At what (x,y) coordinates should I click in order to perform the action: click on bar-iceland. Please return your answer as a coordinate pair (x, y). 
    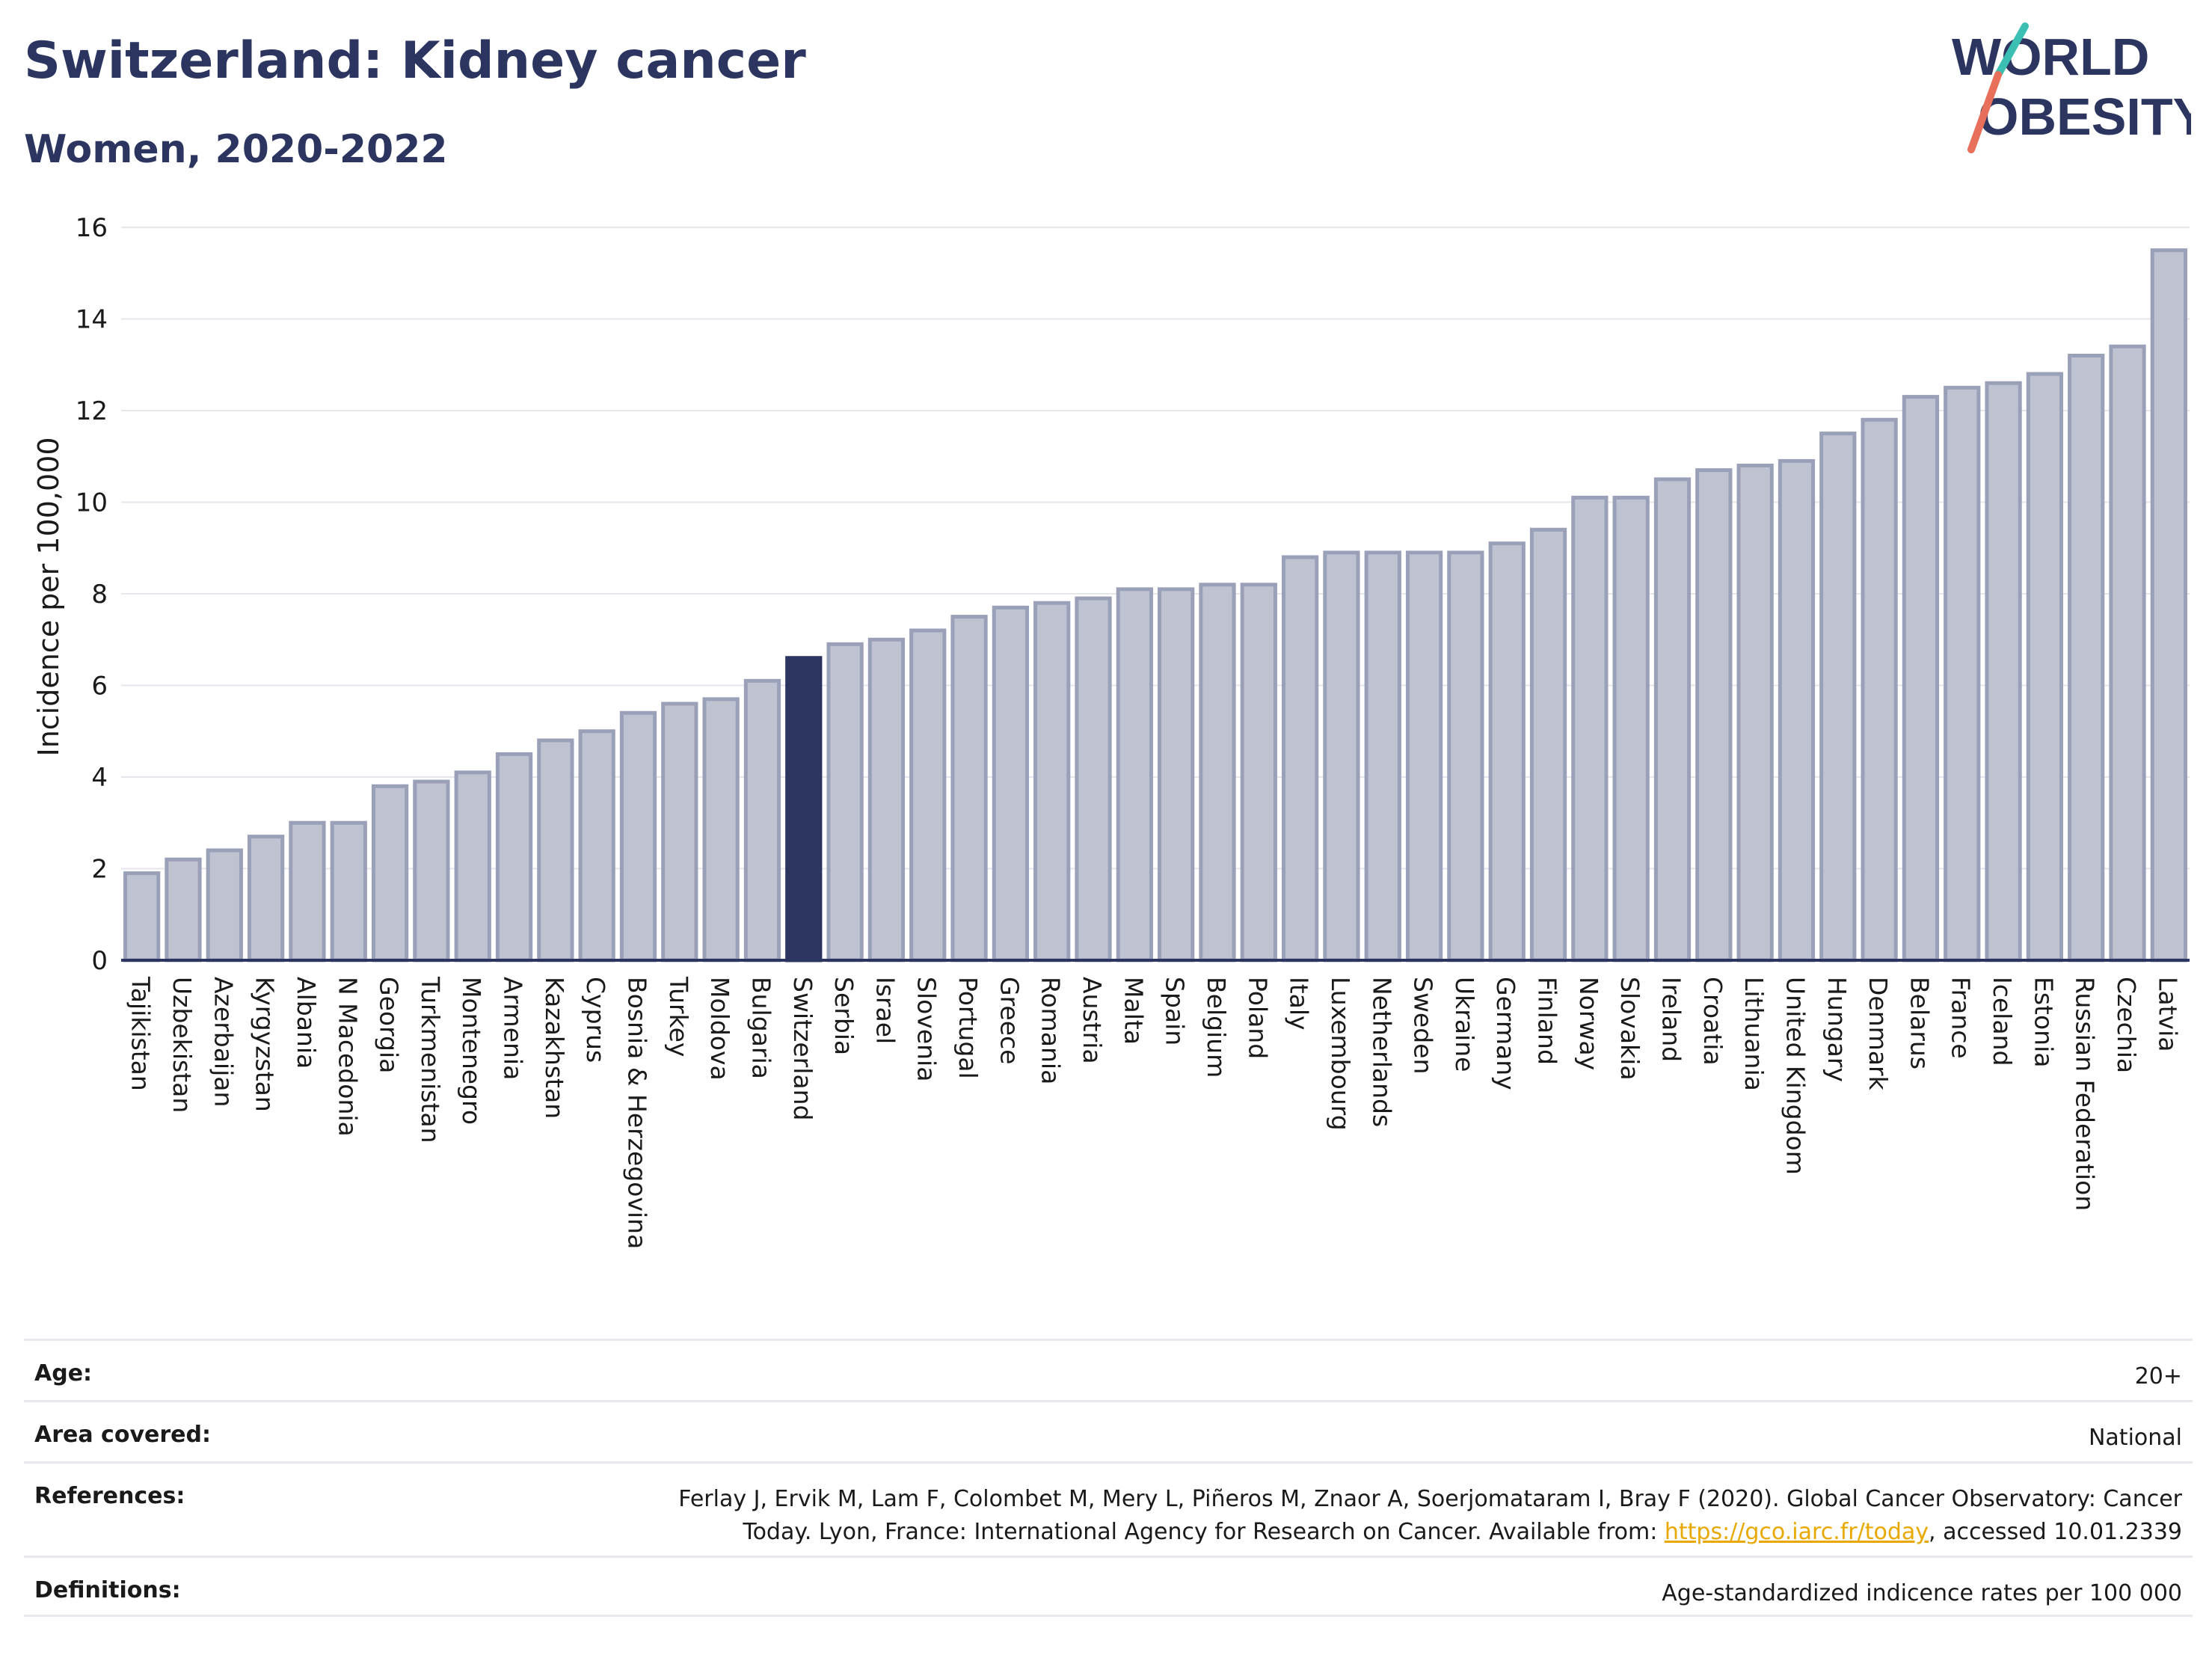
    Looking at the image, I should click on (2003, 671).